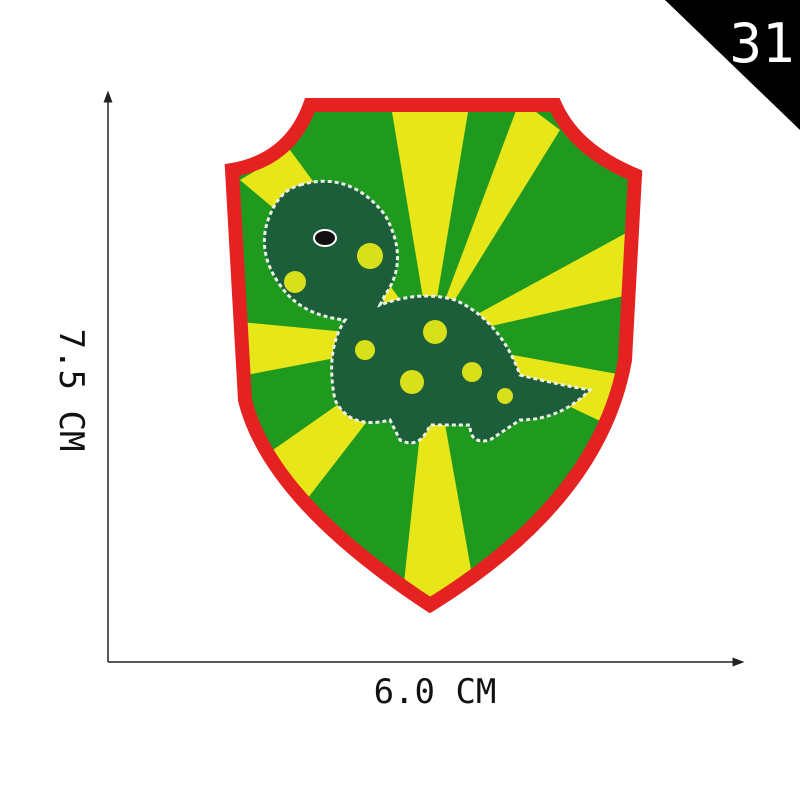 This screenshot has width=800, height=800. I want to click on badge-number: 31, so click(761, 43).